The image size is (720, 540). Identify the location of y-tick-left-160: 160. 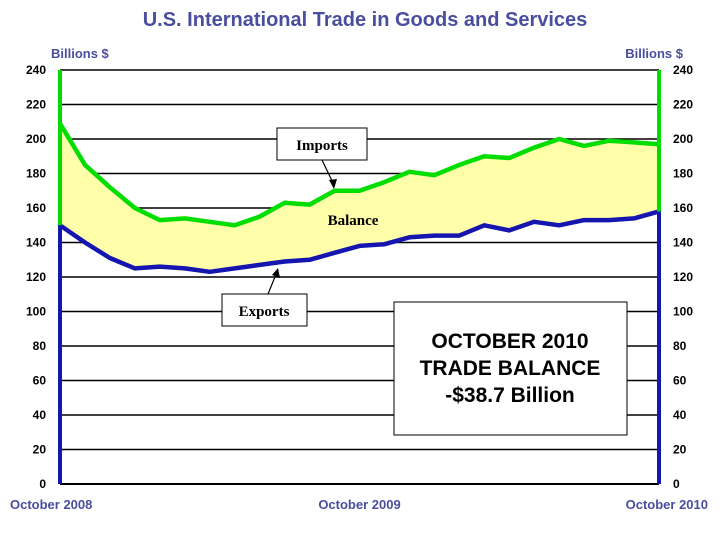
(36, 208).